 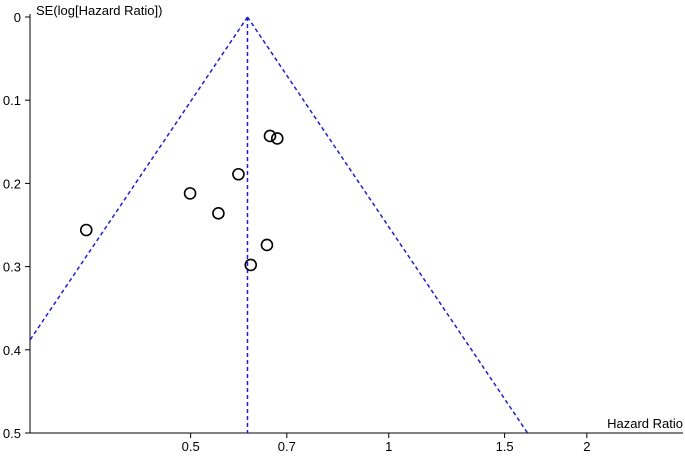 I want to click on y-tick-label: 0.4, so click(x=12, y=350).